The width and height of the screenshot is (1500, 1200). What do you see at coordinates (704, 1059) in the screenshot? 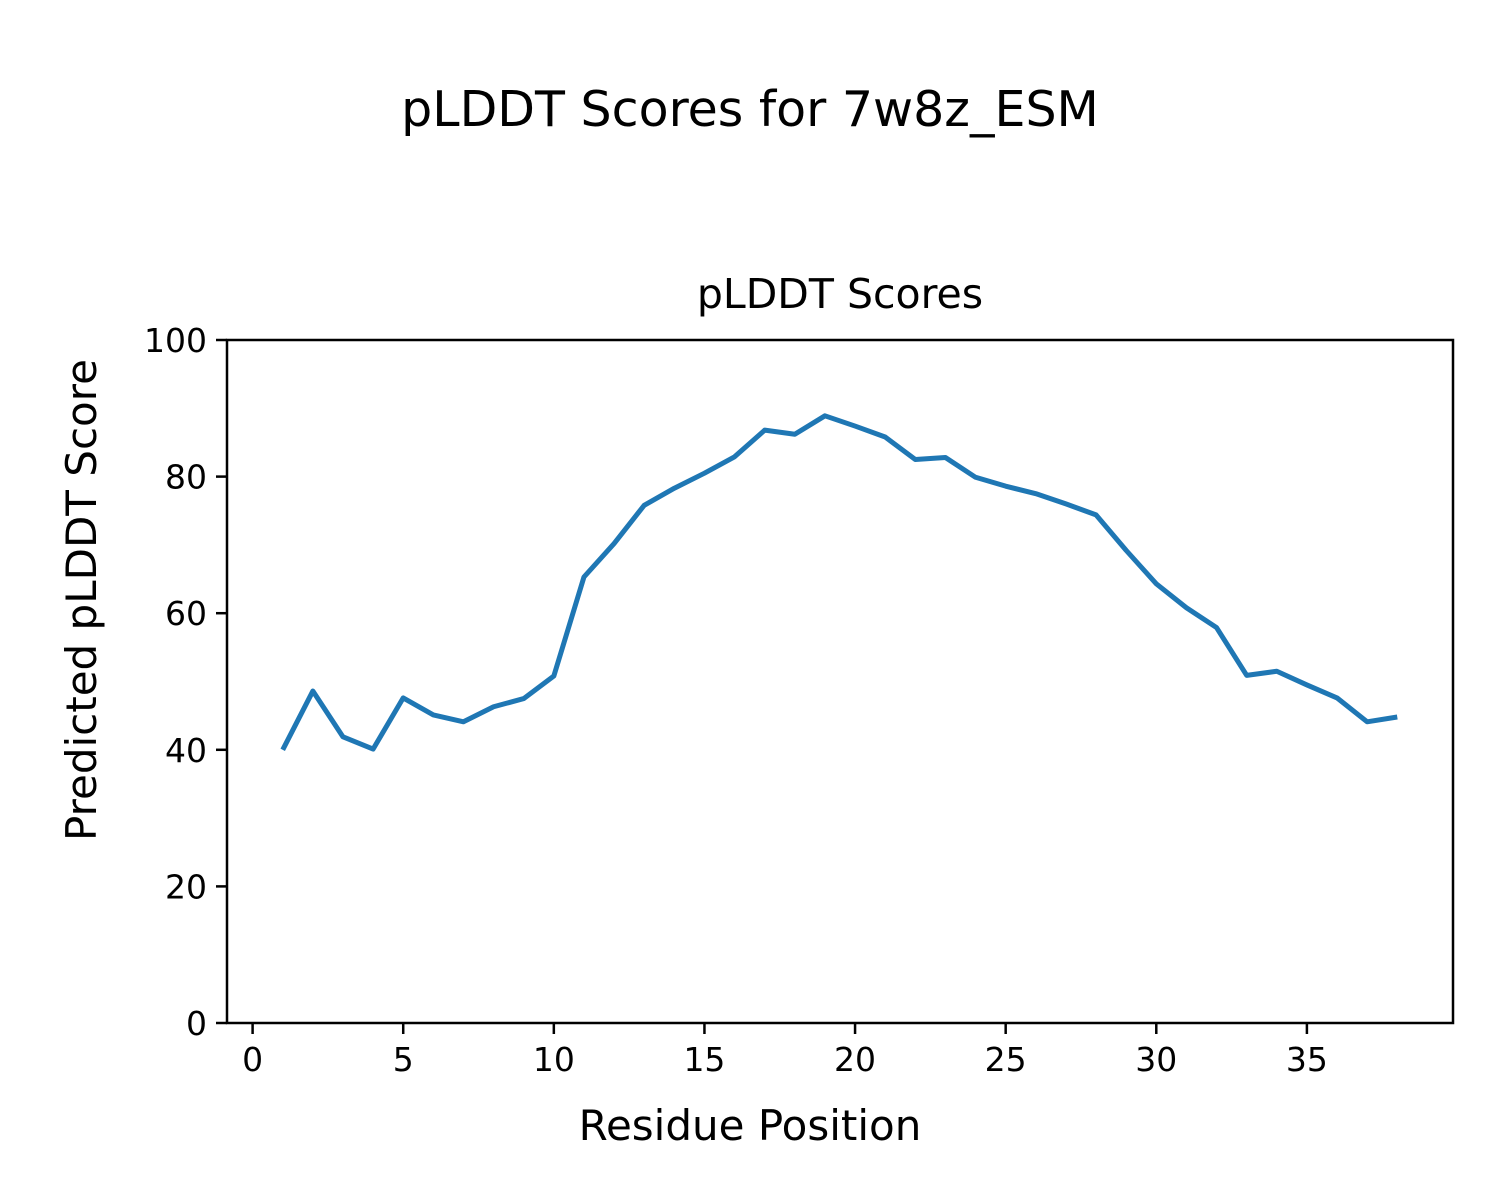
I see `x-tick-label: 15` at bounding box center [704, 1059].